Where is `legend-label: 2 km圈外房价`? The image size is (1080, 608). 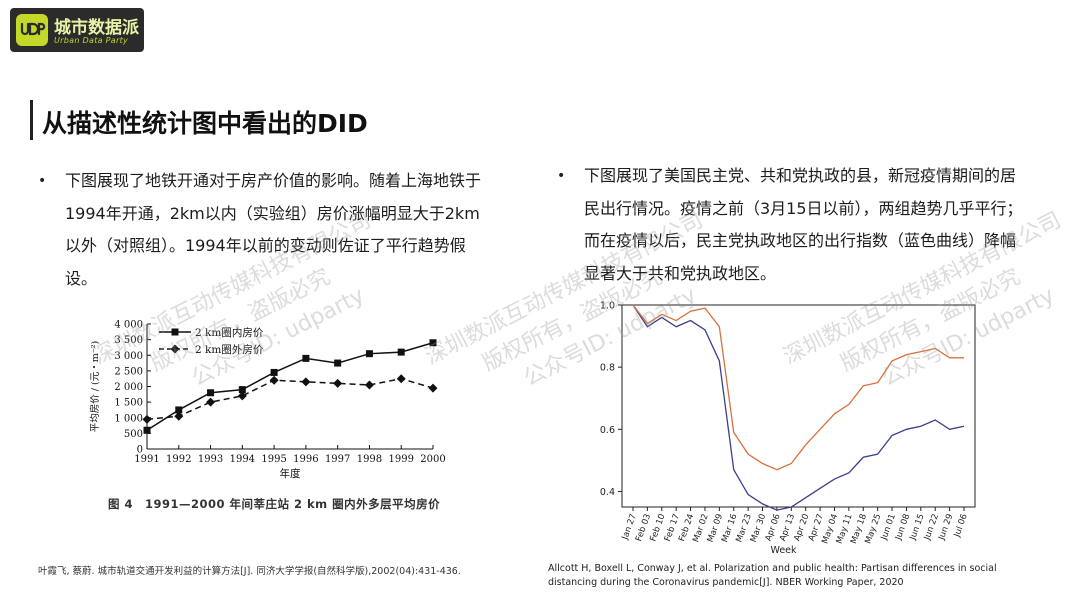 legend-label: 2 km圈外房价 is located at coordinates (229, 349).